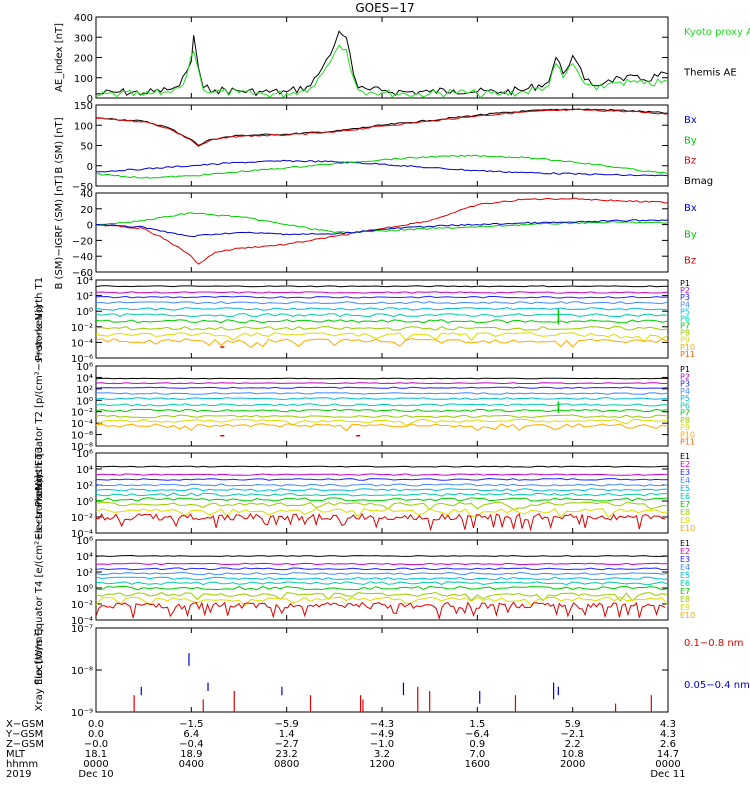 The image size is (750, 800). What do you see at coordinates (690, 161) in the screenshot?
I see `legend-entry: Bz` at bounding box center [690, 161].